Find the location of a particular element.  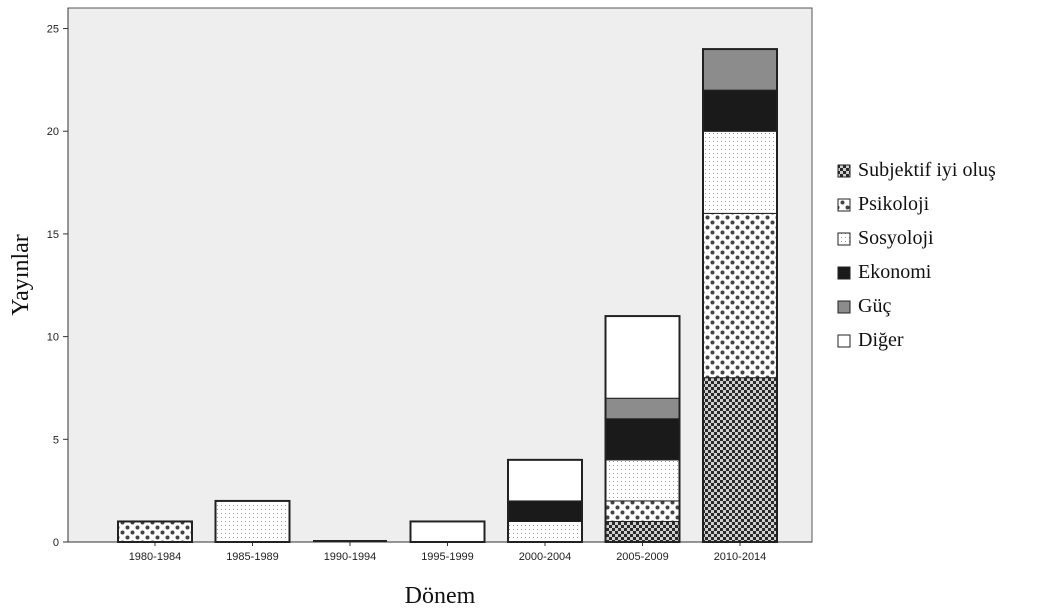

y-tick-label: 5 is located at coordinates (56, 440).